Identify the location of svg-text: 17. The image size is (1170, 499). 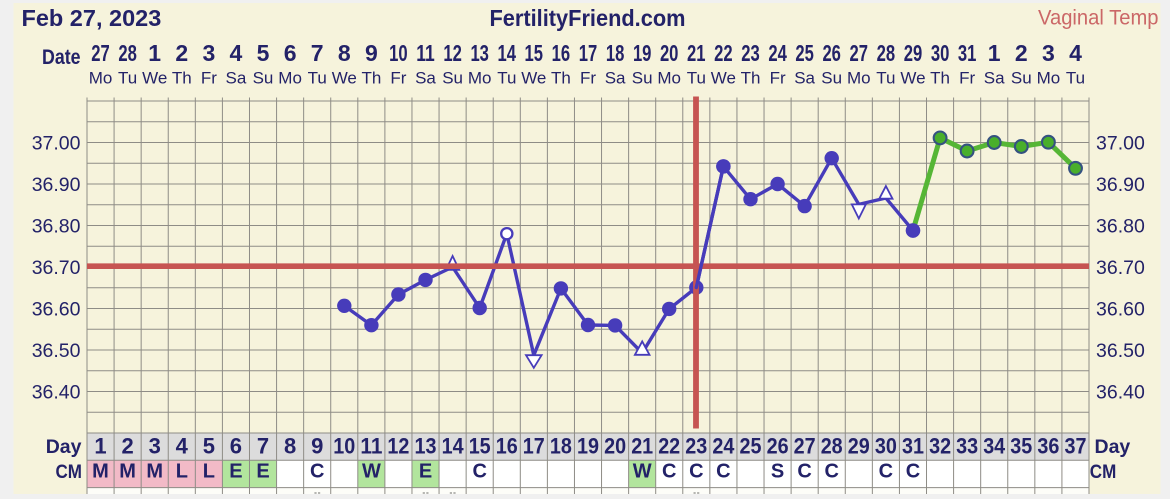
(534, 446).